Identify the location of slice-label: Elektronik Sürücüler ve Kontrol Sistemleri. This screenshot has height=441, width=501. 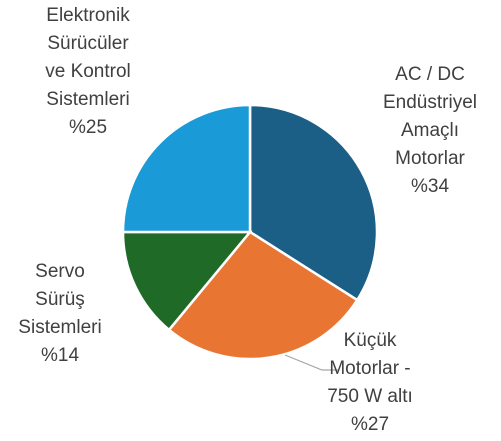
(88, 57).